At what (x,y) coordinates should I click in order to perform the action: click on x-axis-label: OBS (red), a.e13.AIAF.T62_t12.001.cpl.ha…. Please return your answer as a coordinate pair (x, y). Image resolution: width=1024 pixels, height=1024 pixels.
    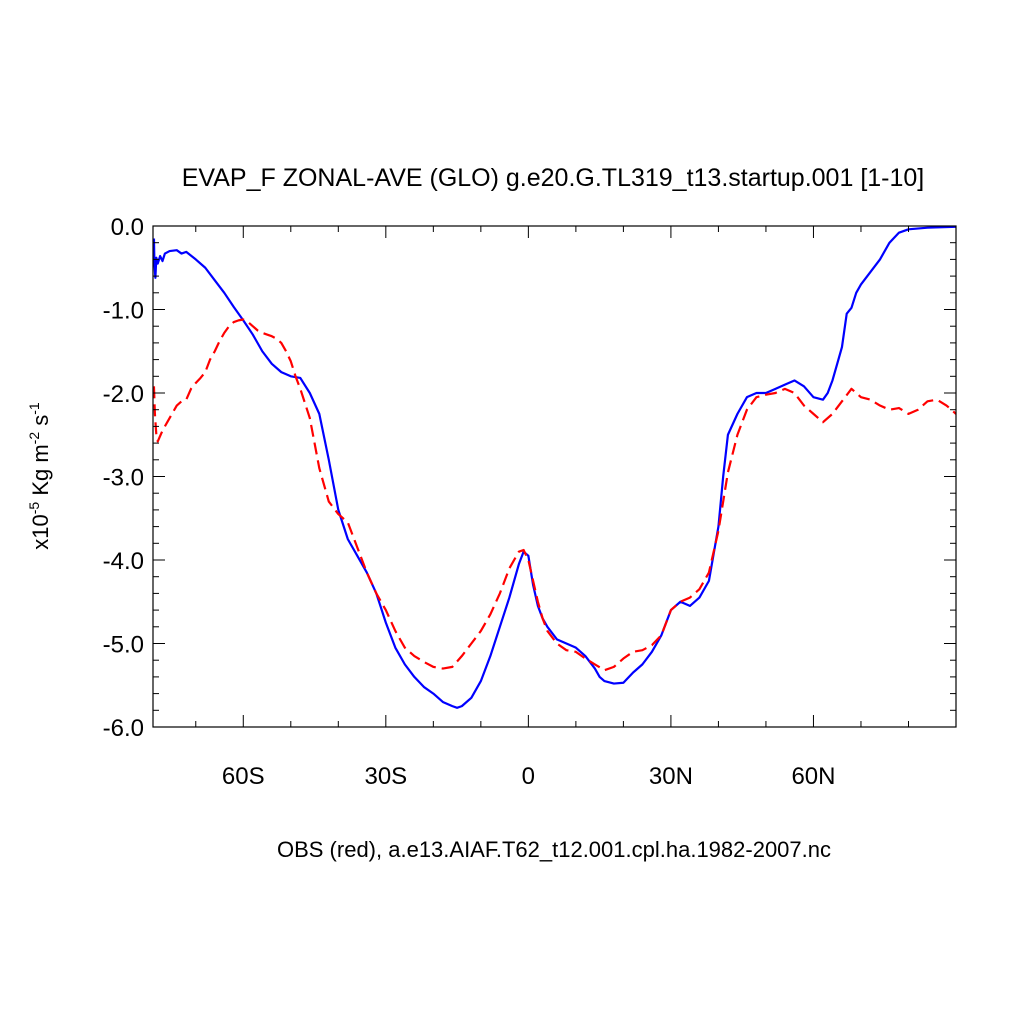
    Looking at the image, I should click on (554, 849).